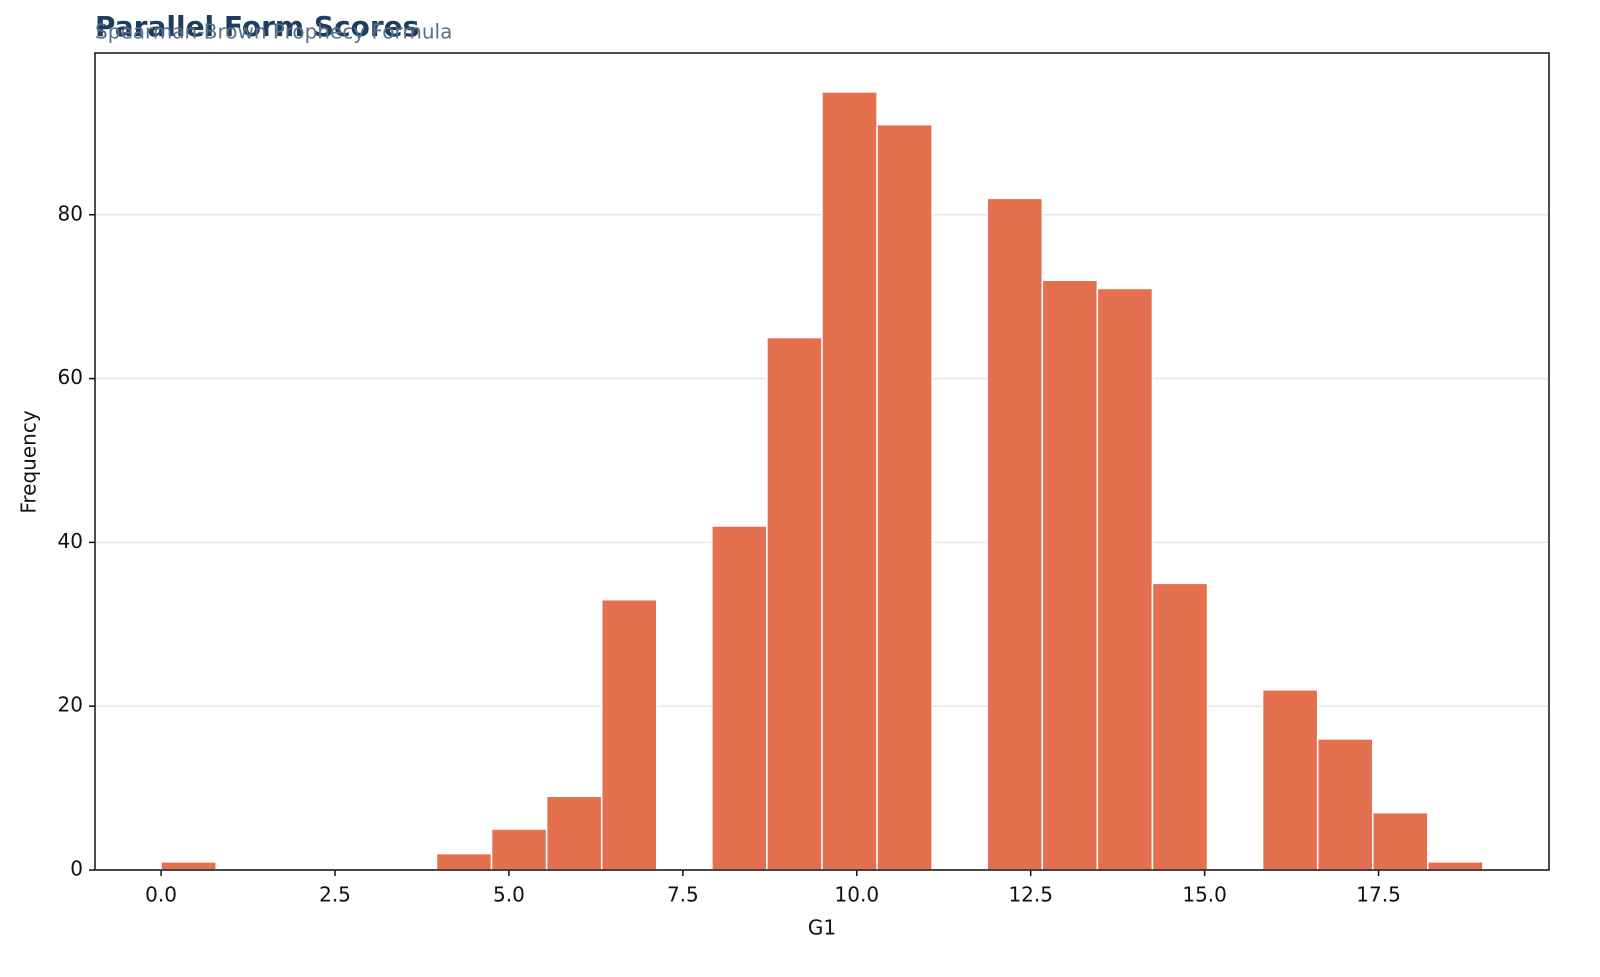 The width and height of the screenshot is (1600, 977). What do you see at coordinates (70, 705) in the screenshot?
I see `y-tick-label: 20` at bounding box center [70, 705].